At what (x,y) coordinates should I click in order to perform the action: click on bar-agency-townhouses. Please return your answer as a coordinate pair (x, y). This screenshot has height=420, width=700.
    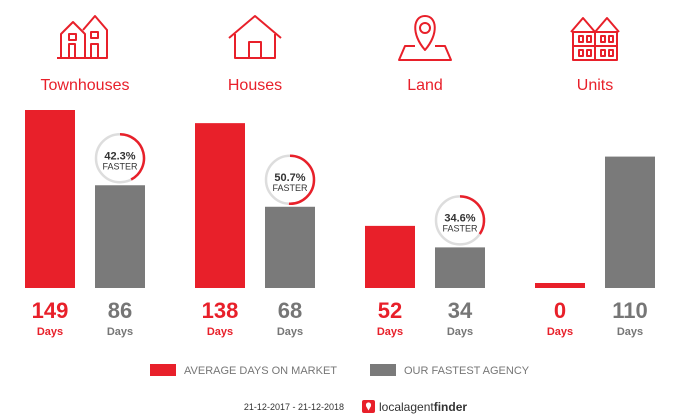
    Looking at the image, I should click on (120, 236).